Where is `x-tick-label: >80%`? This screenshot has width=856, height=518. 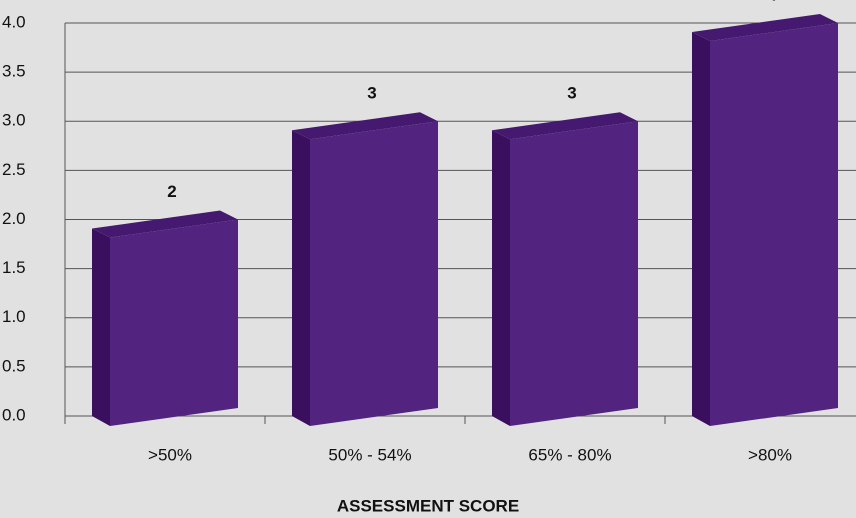 x-tick-label: >80% is located at coordinates (770, 454).